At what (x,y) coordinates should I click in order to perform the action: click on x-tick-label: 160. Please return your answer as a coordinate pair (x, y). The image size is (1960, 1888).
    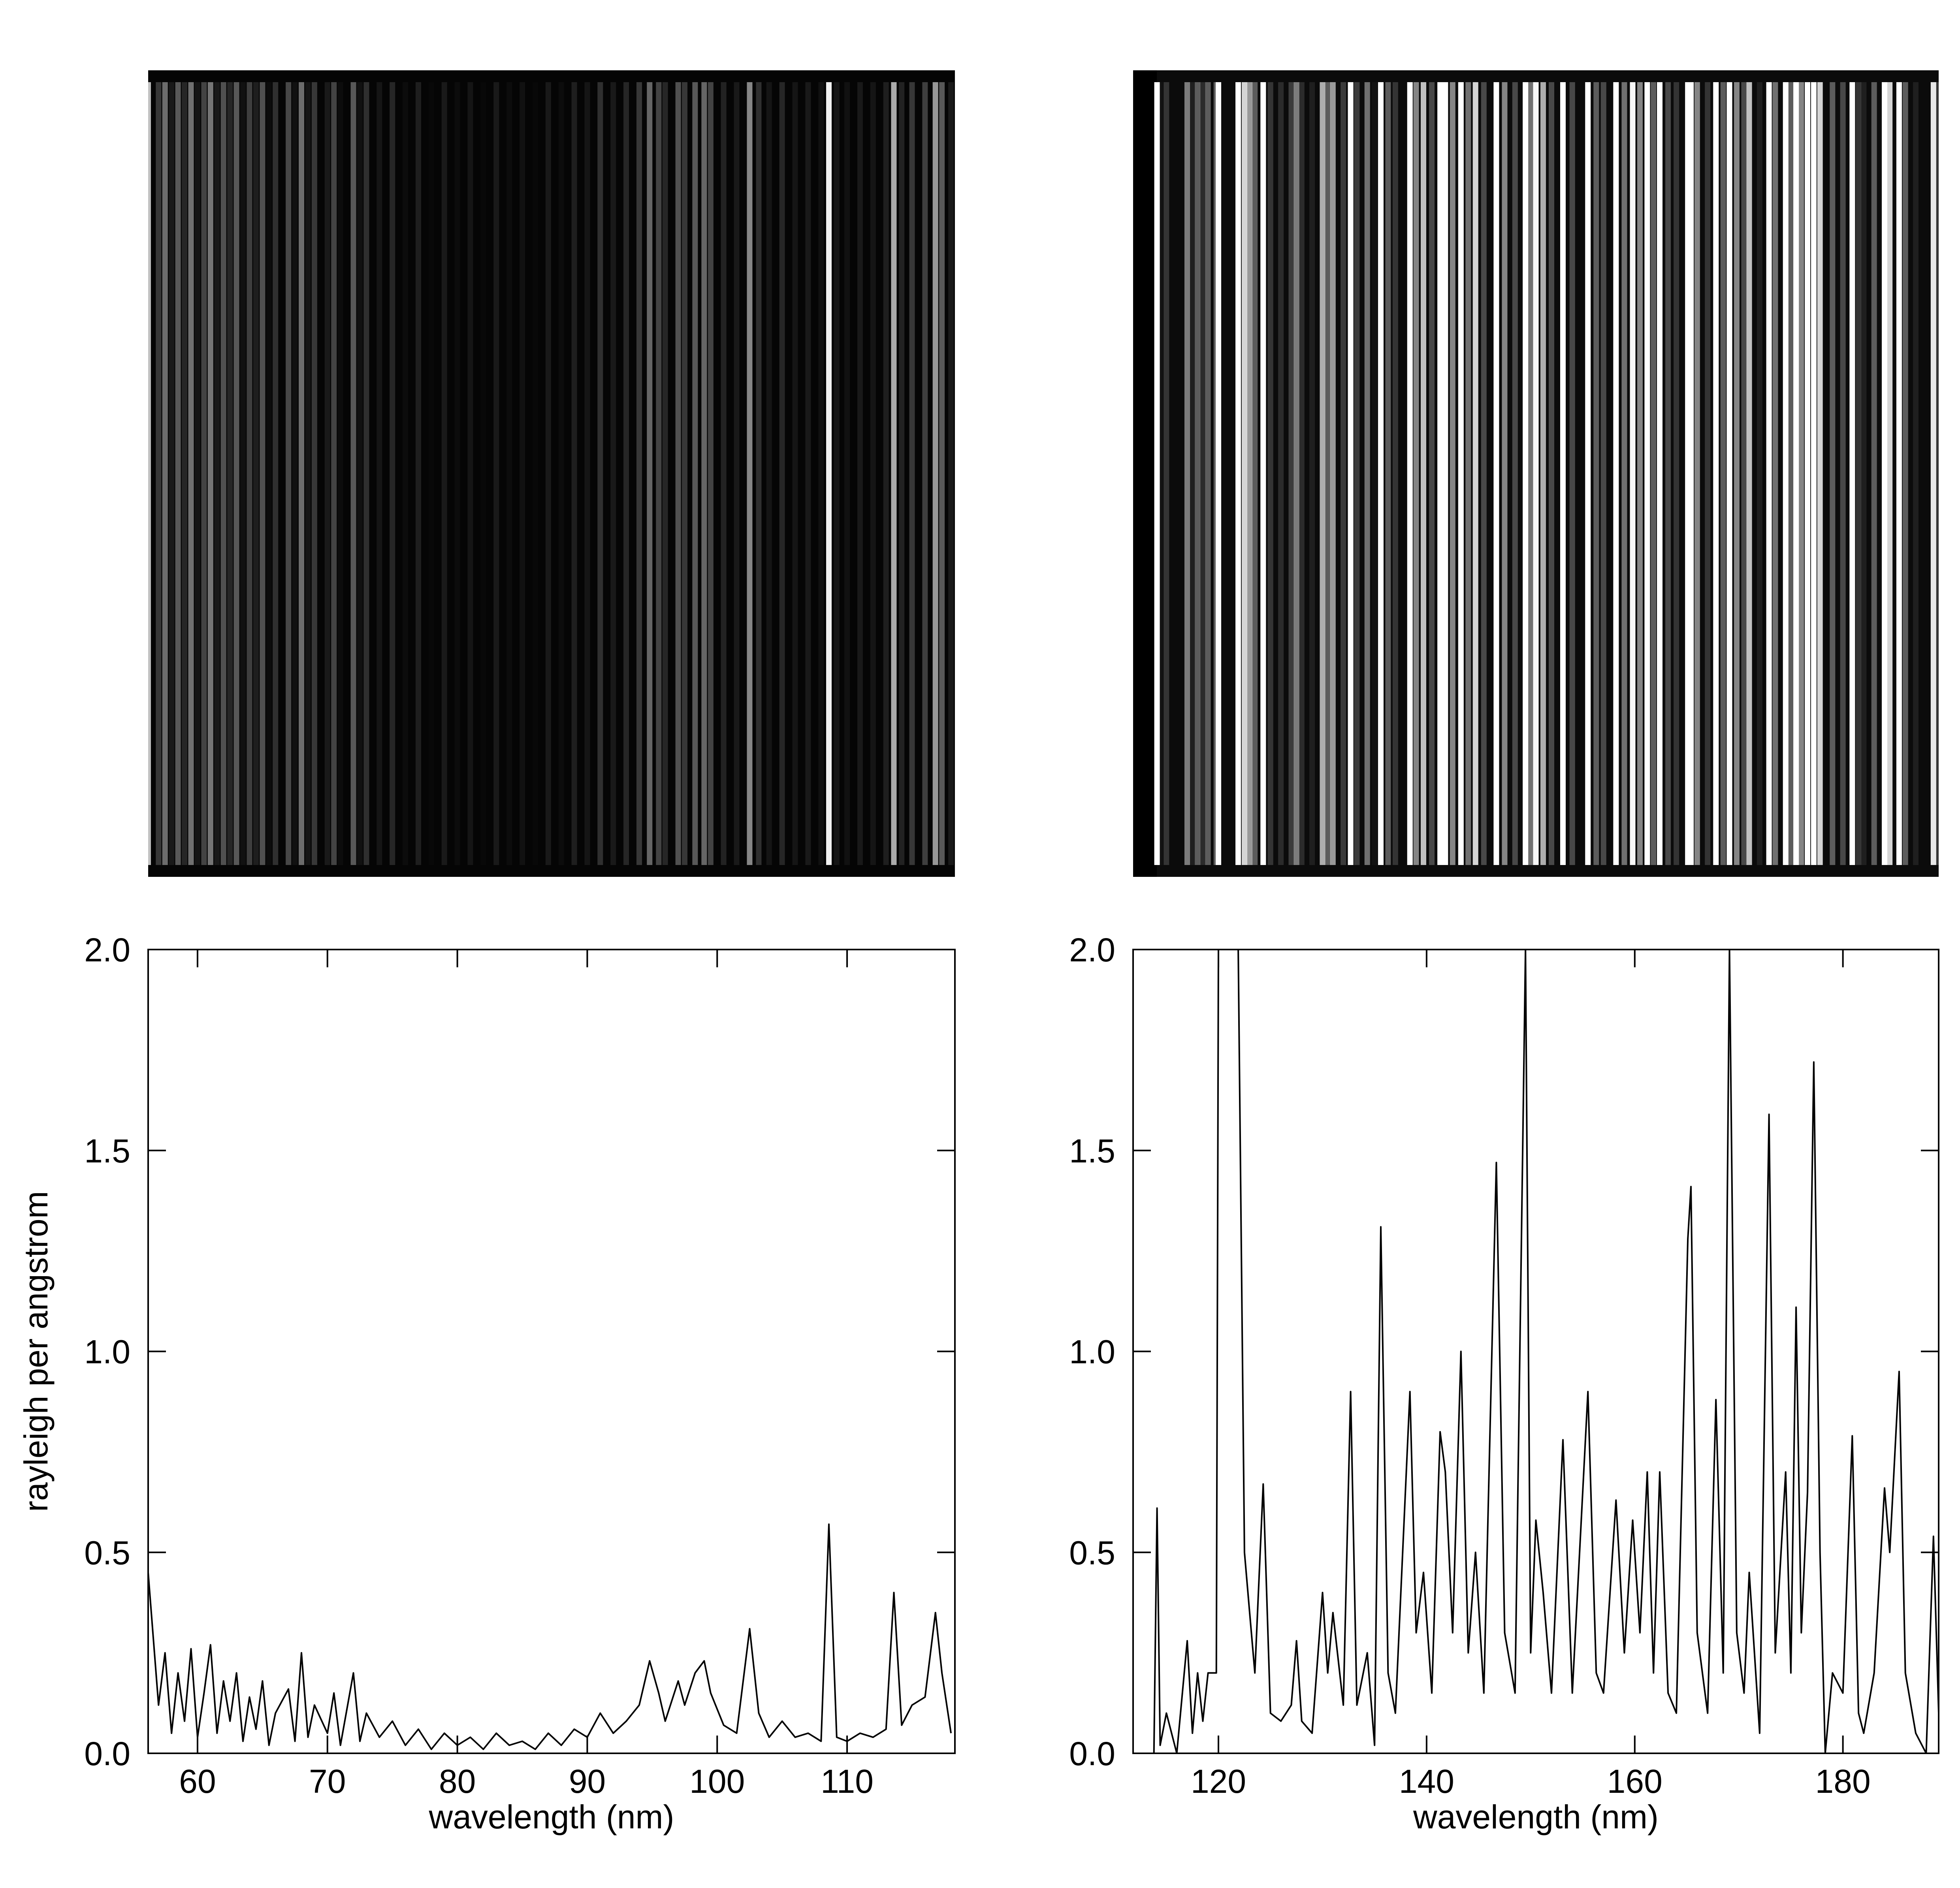
    Looking at the image, I should click on (1635, 1781).